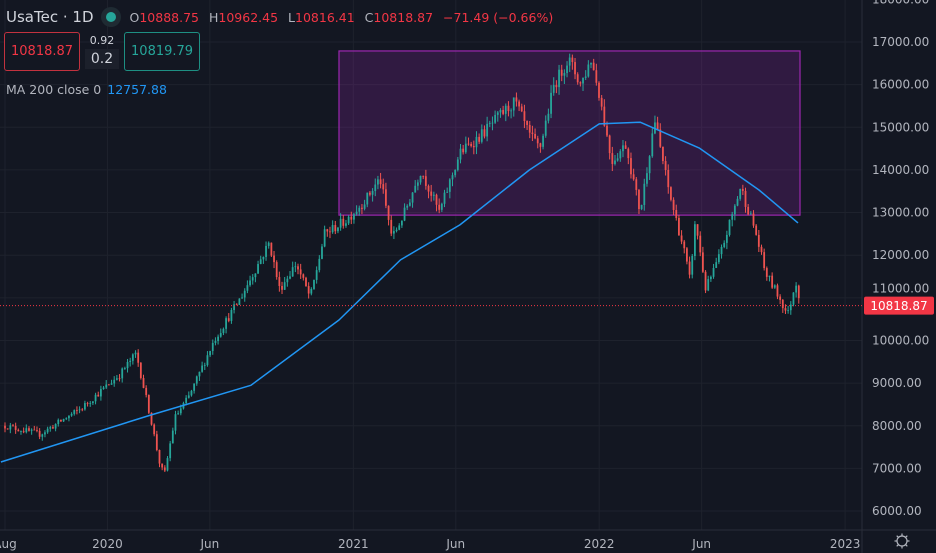  What do you see at coordinates (900, 127) in the screenshot?
I see `y-tick-label: 15000.00` at bounding box center [900, 127].